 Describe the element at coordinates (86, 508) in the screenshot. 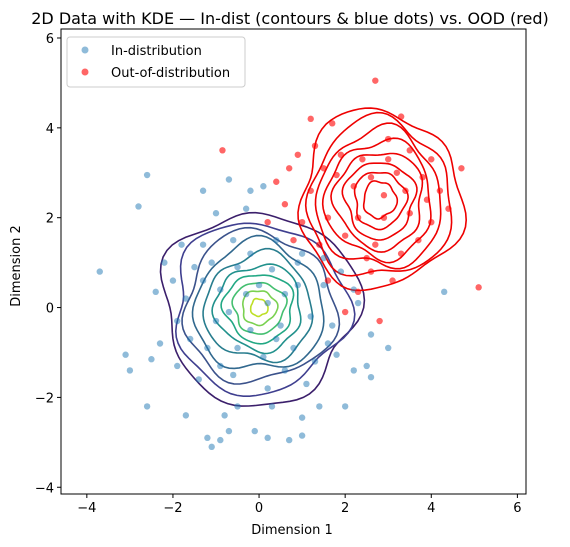

I see `x-tick-label: −4` at that location.